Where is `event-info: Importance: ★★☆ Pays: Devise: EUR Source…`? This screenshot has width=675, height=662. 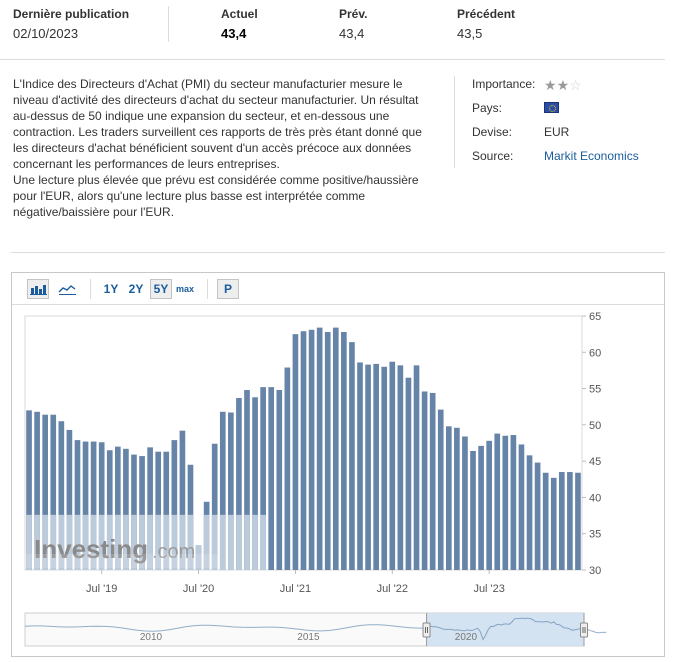
event-info: Importance: ★★☆ Pays: Devise: EUR Source… is located at coordinates (567, 124).